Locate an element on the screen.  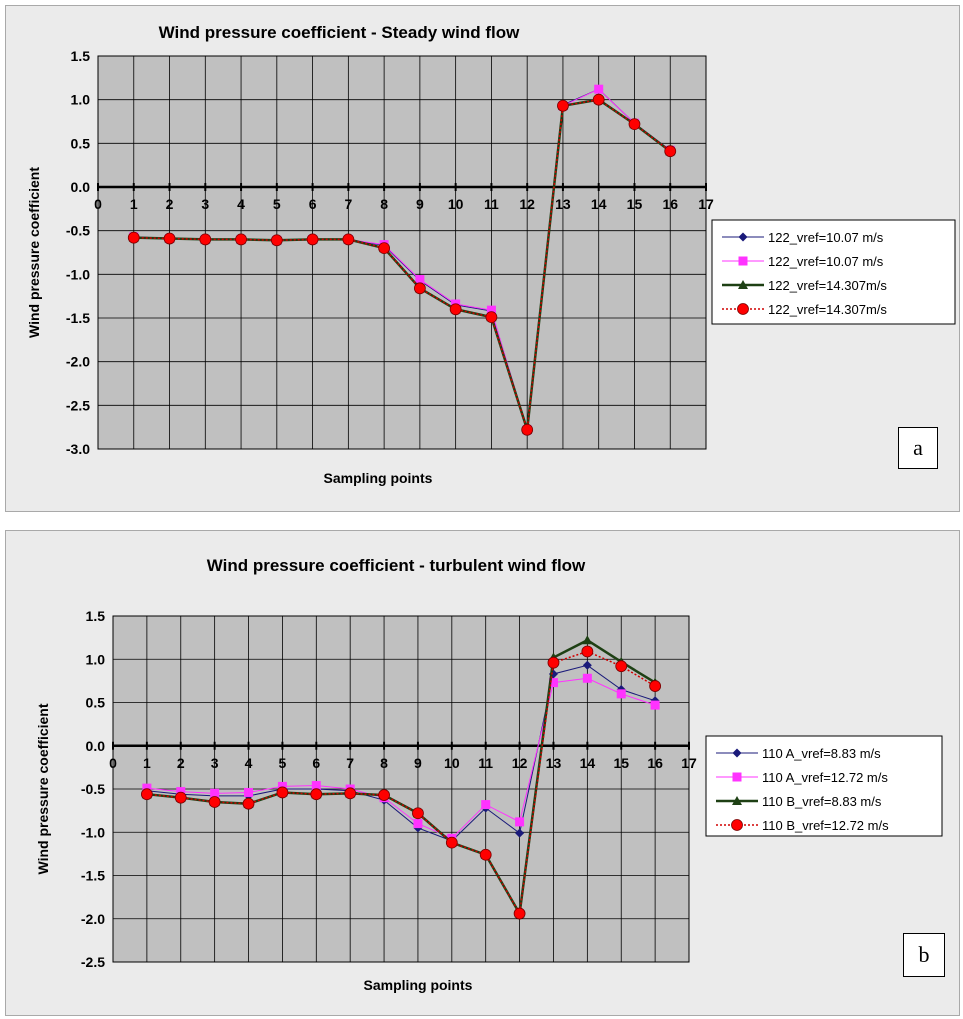
x-tick-label: 16 is located at coordinates (670, 204).